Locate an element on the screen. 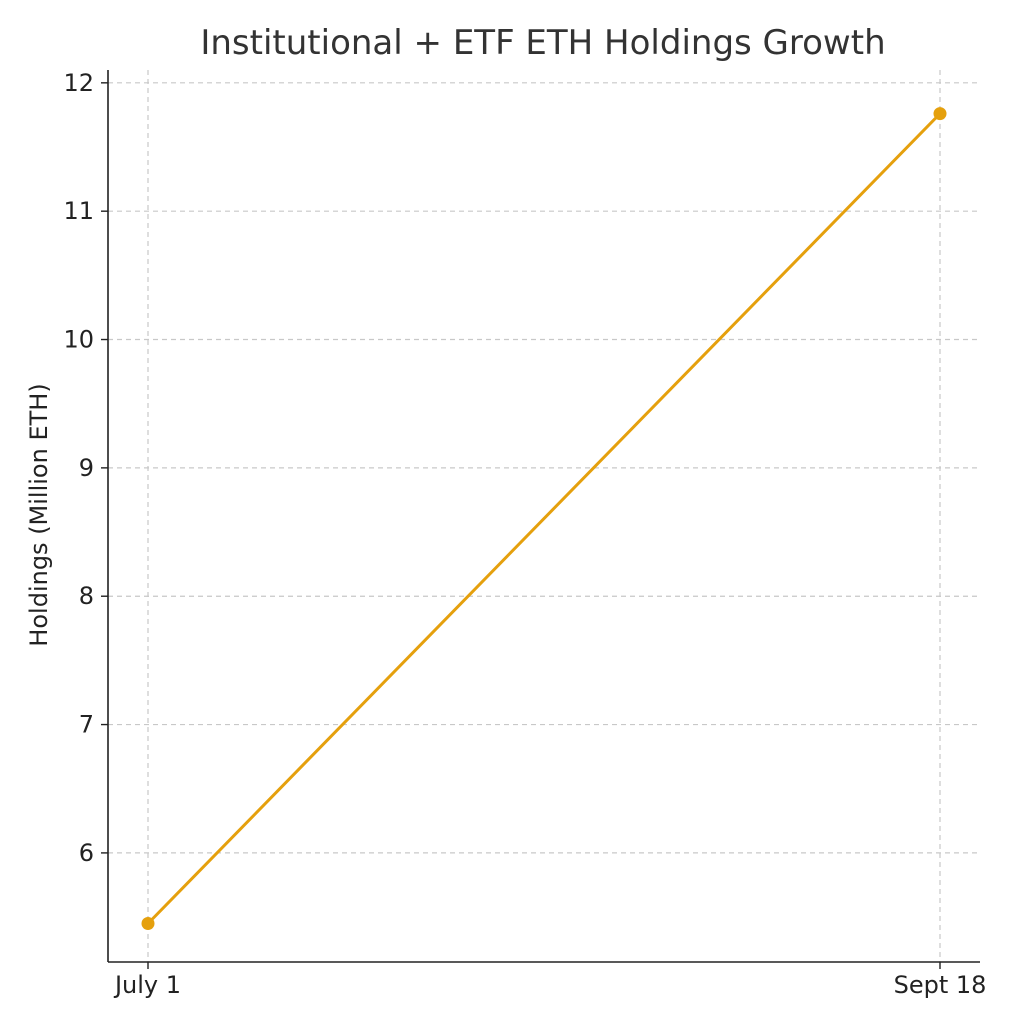  y-tick-label: 7 is located at coordinates (86, 725).